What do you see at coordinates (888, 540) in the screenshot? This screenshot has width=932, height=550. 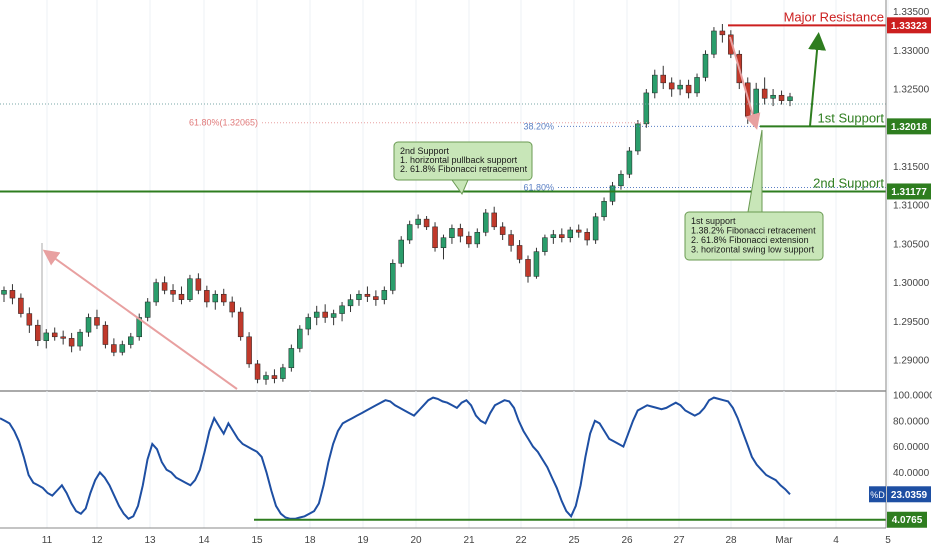 I see `time-tick-label: 5` at bounding box center [888, 540].